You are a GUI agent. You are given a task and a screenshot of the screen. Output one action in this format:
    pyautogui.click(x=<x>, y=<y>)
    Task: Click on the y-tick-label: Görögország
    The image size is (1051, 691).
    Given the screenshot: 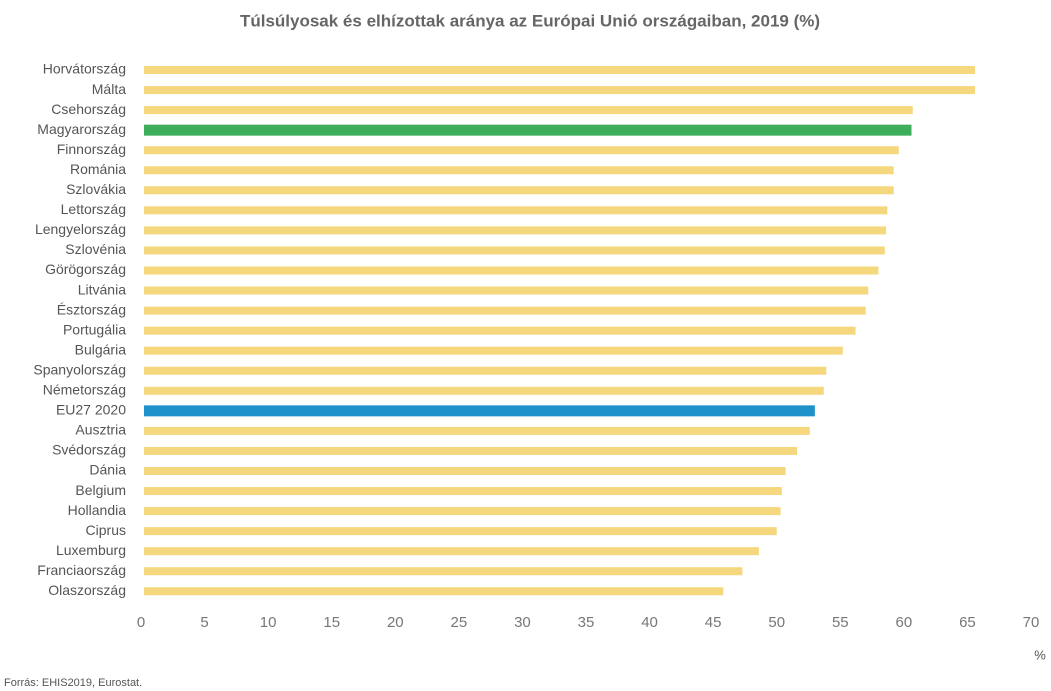 What is the action you would take?
    pyautogui.click(x=85, y=269)
    